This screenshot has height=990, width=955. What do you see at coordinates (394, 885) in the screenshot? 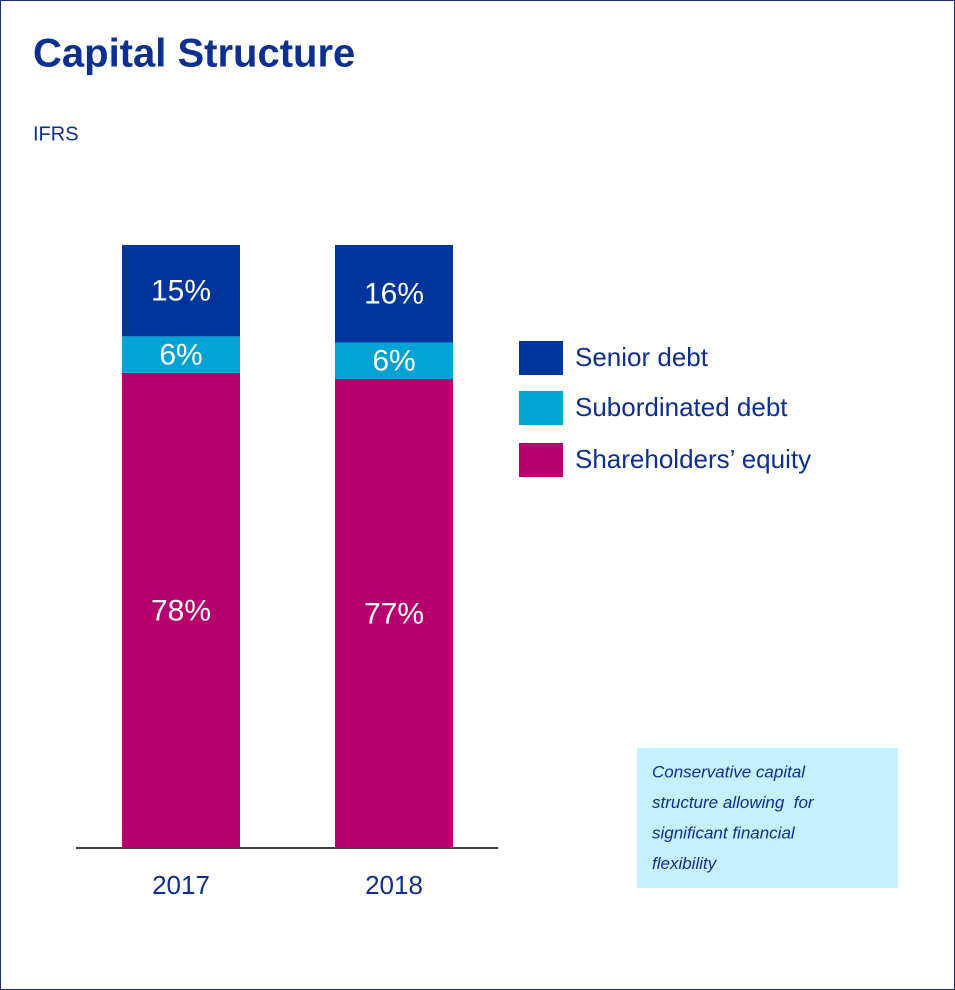
I see `x-tick-label: 2018` at bounding box center [394, 885].